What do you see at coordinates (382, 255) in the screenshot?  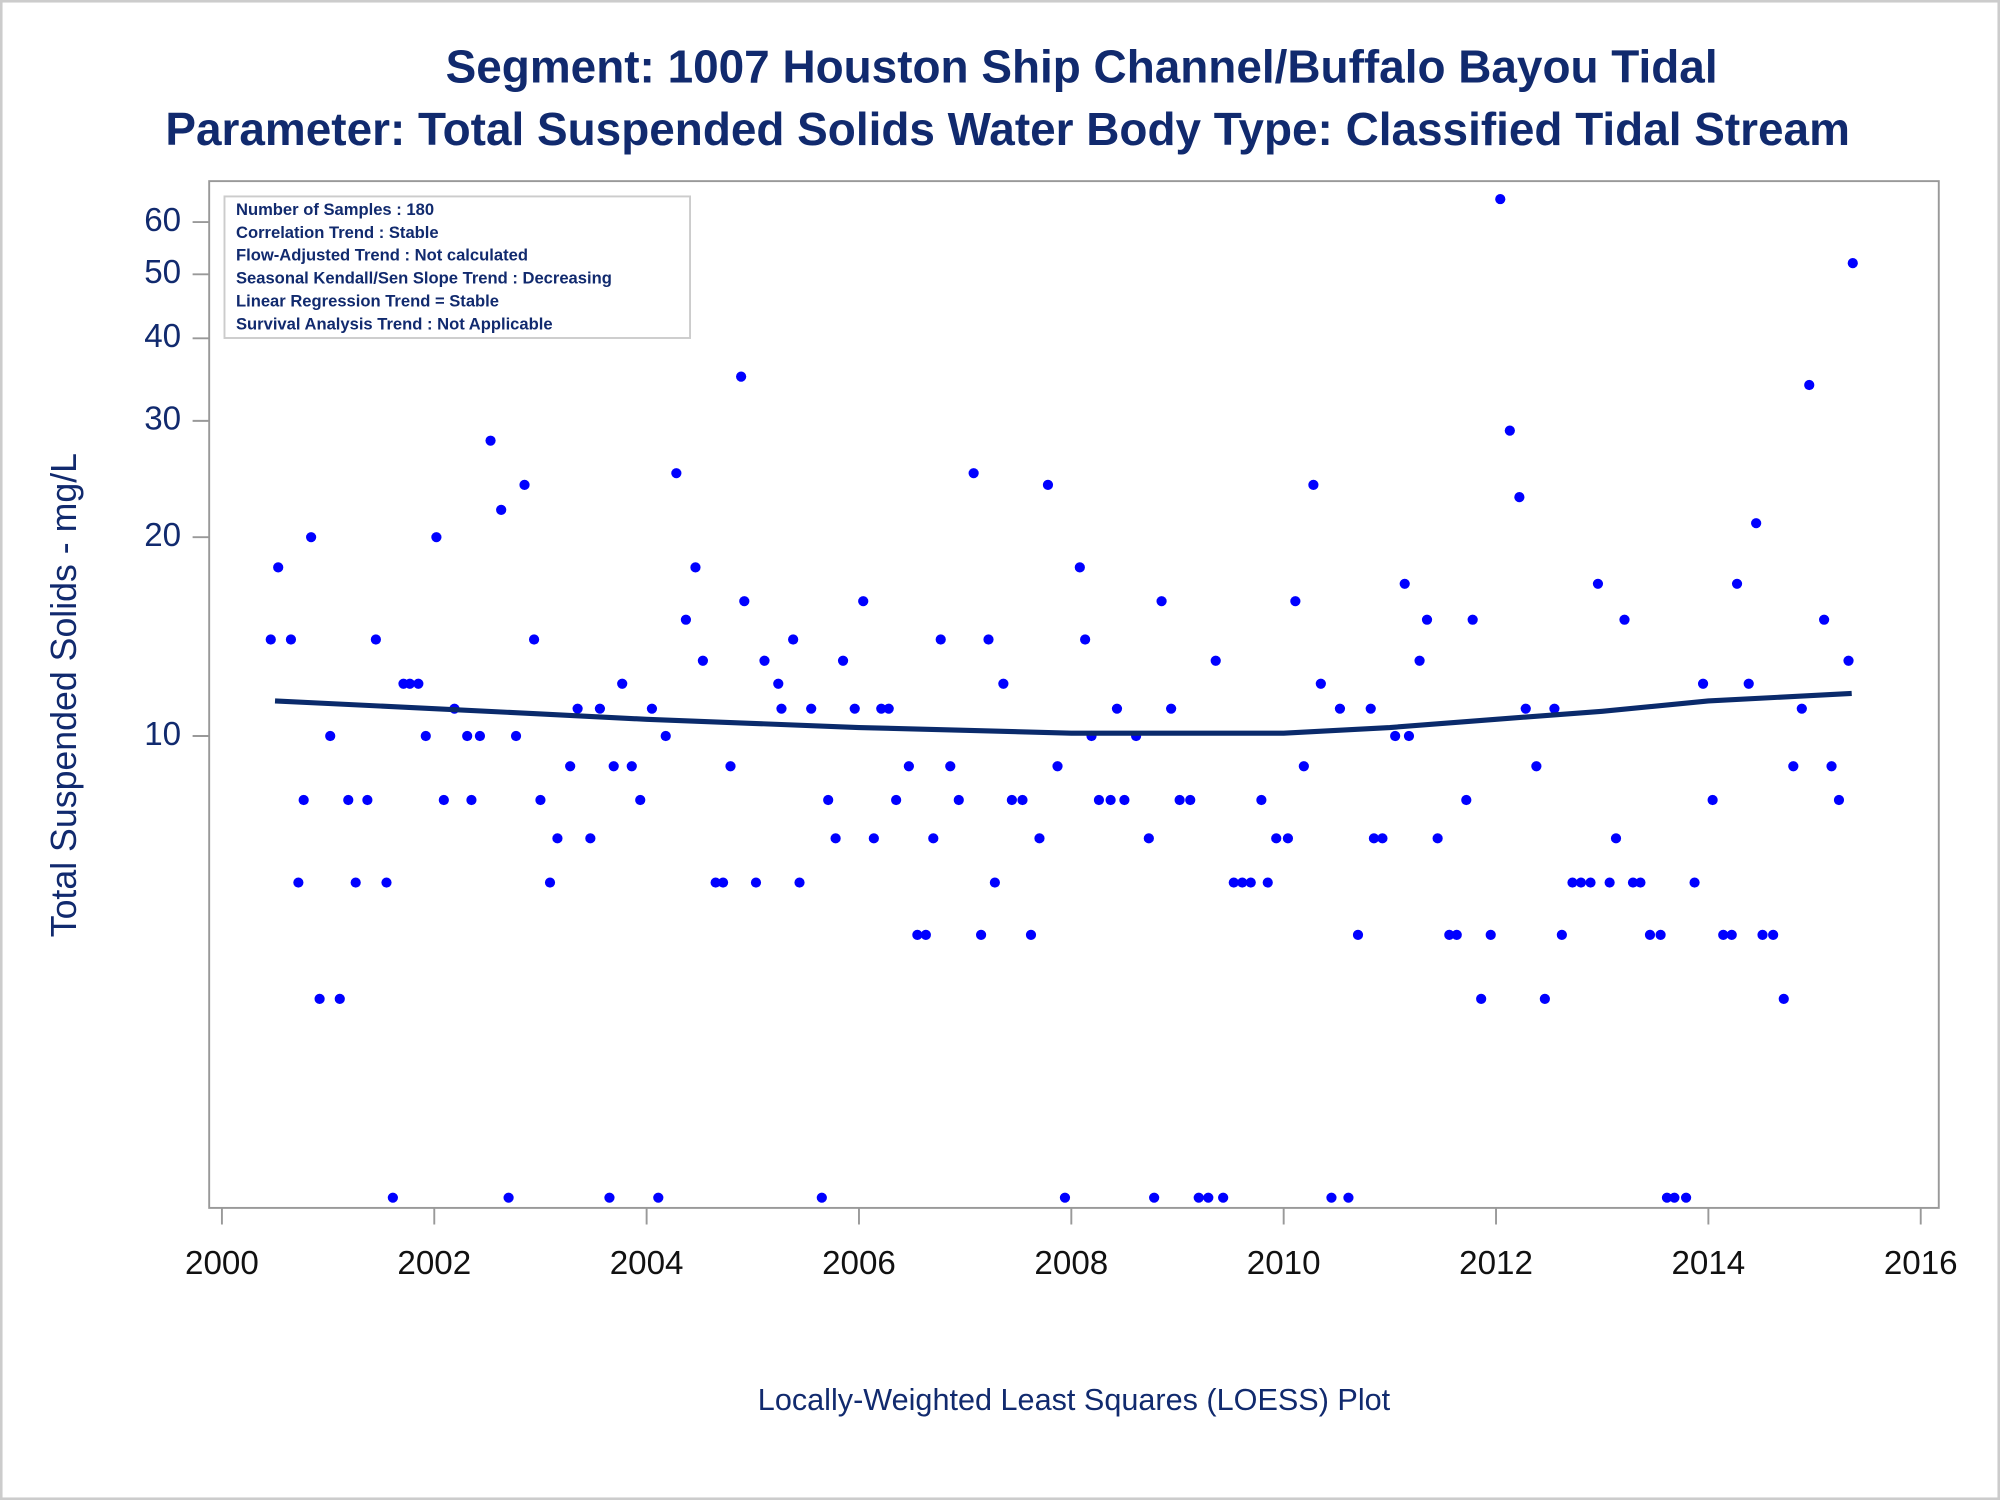 I see `stats-line: Flow-Adjusted Trend : Not calculated` at bounding box center [382, 255].